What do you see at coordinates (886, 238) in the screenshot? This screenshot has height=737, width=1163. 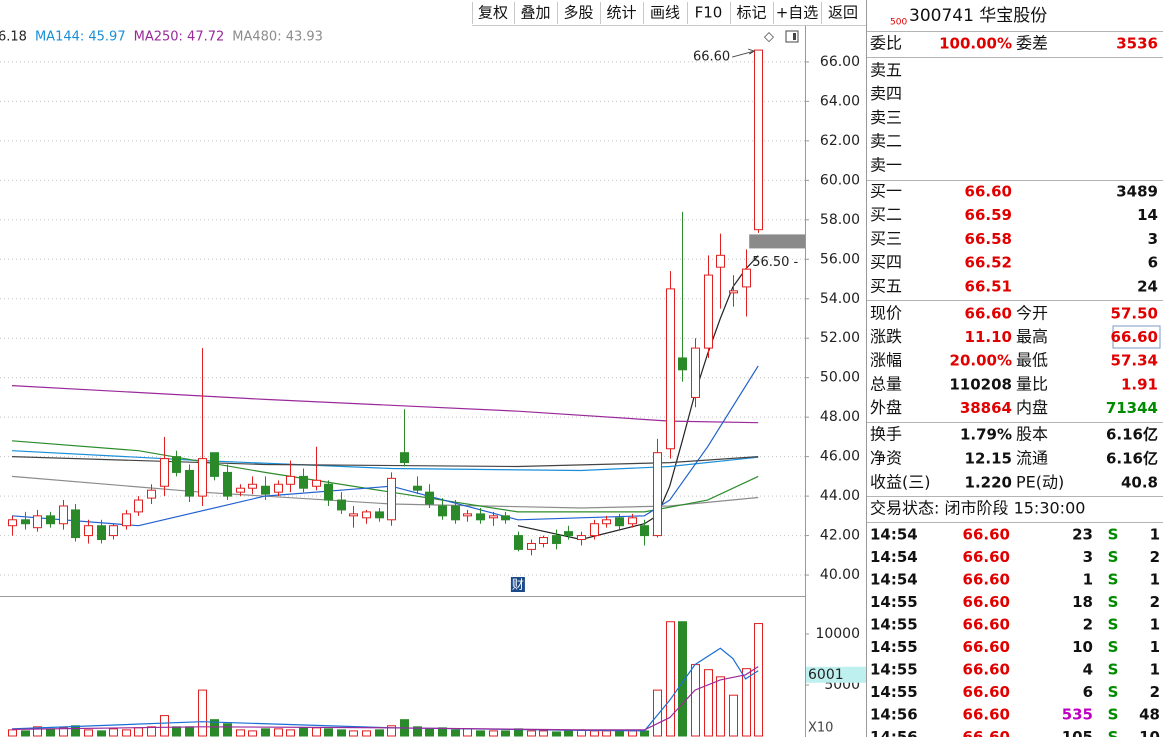 I see `buy-level: 买三` at bounding box center [886, 238].